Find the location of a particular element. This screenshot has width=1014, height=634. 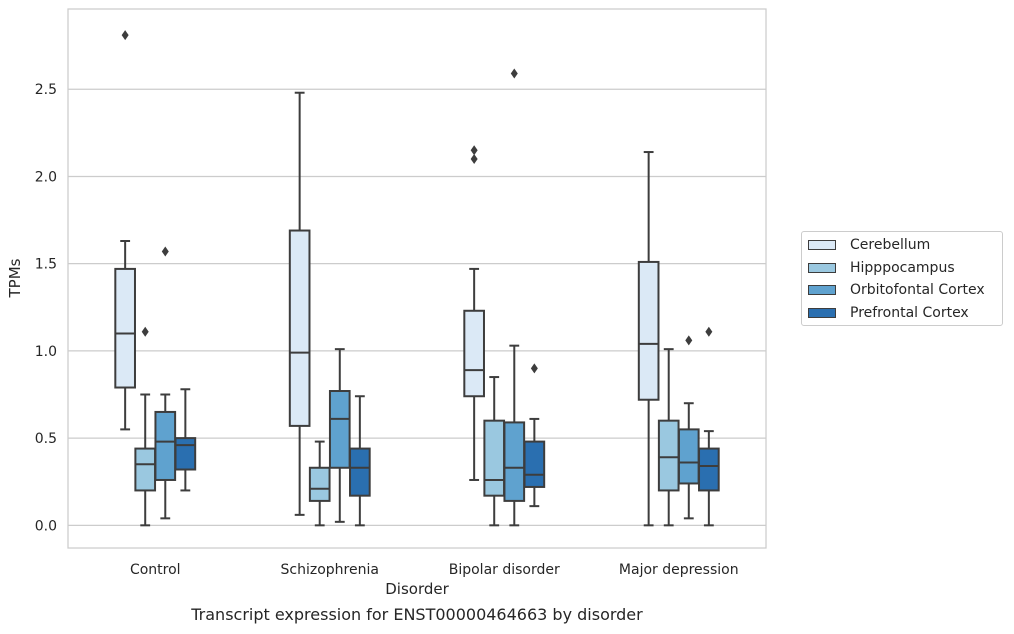

box-hipppocampus-control is located at coordinates (145, 426).